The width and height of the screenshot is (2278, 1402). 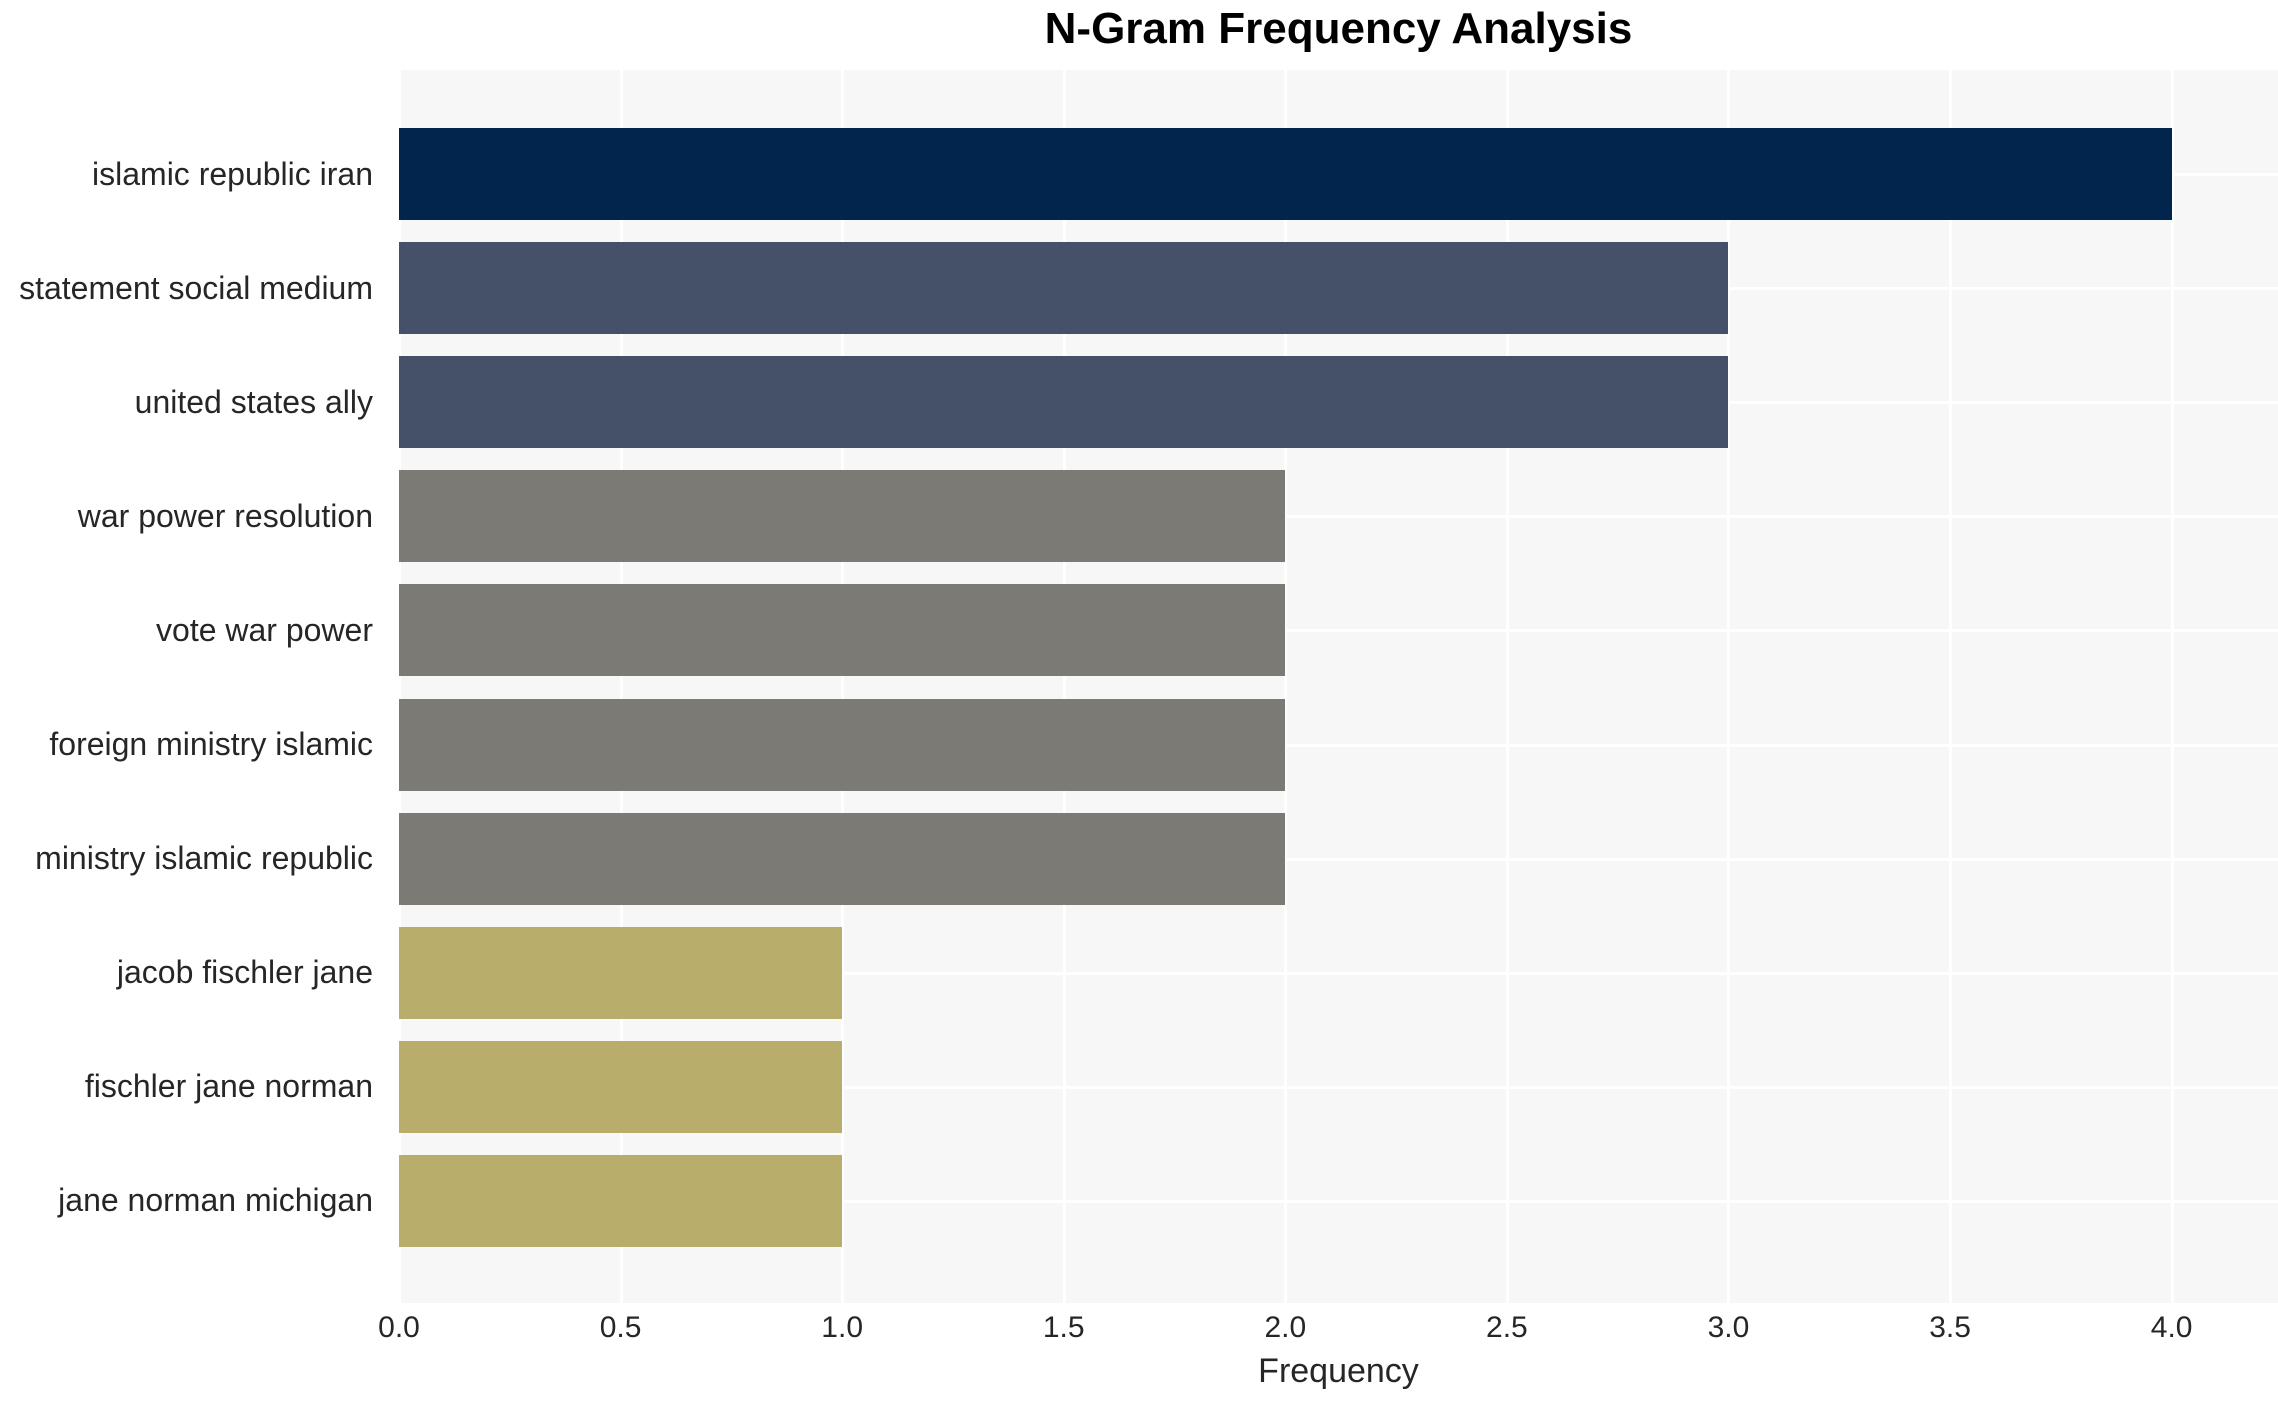 I want to click on x-axis-tick-labels: 0.0 0.5 1.0 1.5 2.0 2.5 3.0 3.5 4.0, so click(x=1328, y=1329).